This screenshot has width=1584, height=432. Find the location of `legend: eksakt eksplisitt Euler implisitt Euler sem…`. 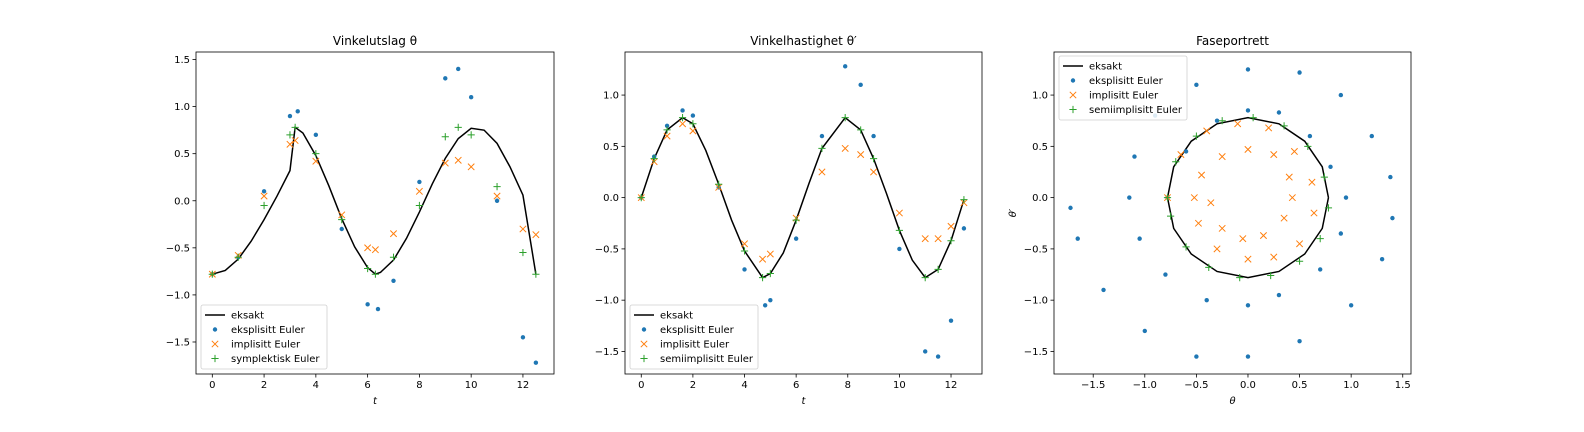

legend: eksakt eksplisitt Euler implisitt Euler sem… is located at coordinates (1123, 88).